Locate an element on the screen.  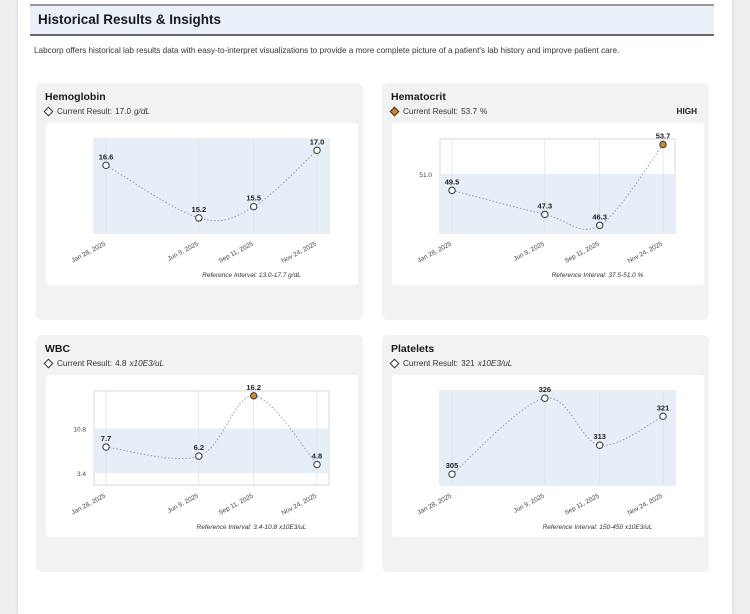
data-label: 15.5 is located at coordinates (253, 198).